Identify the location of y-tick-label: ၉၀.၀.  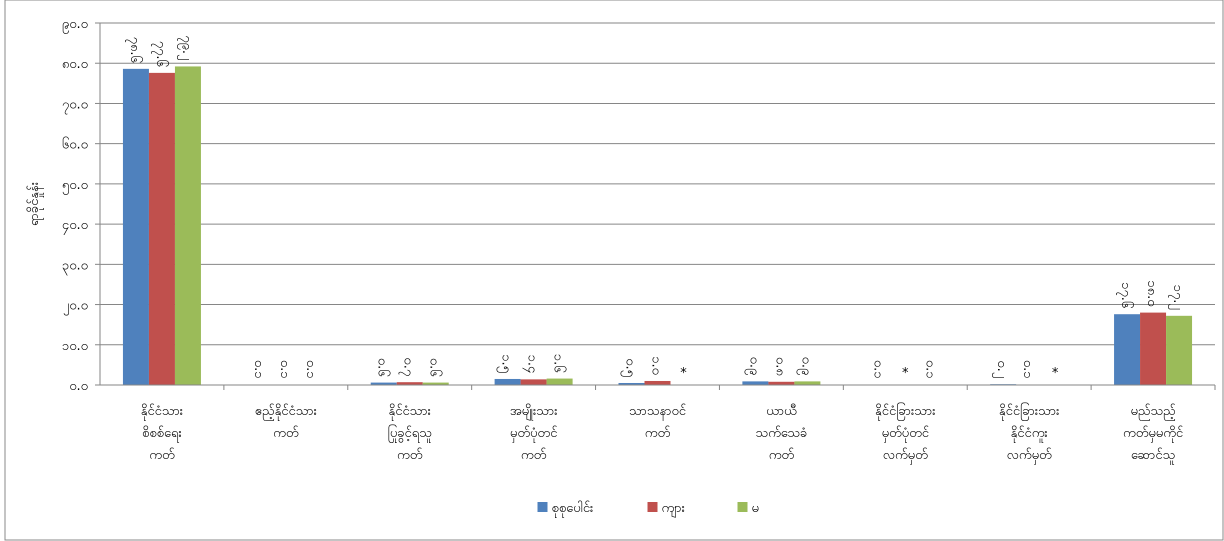
(75, 25).